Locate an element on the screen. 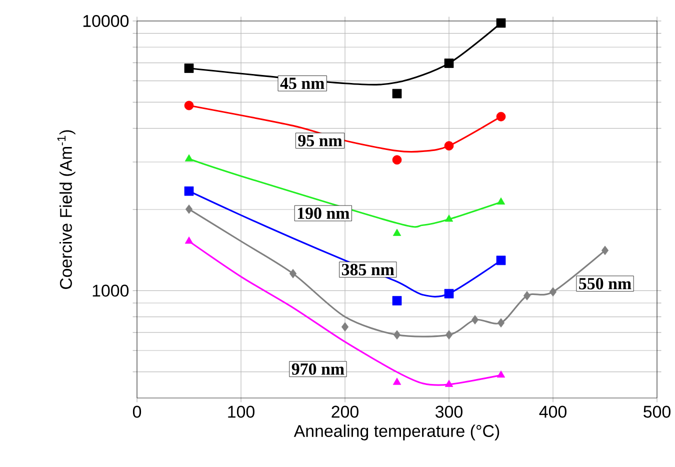 This screenshot has width=675, height=467. x-tick-label: 200 is located at coordinates (345, 412).